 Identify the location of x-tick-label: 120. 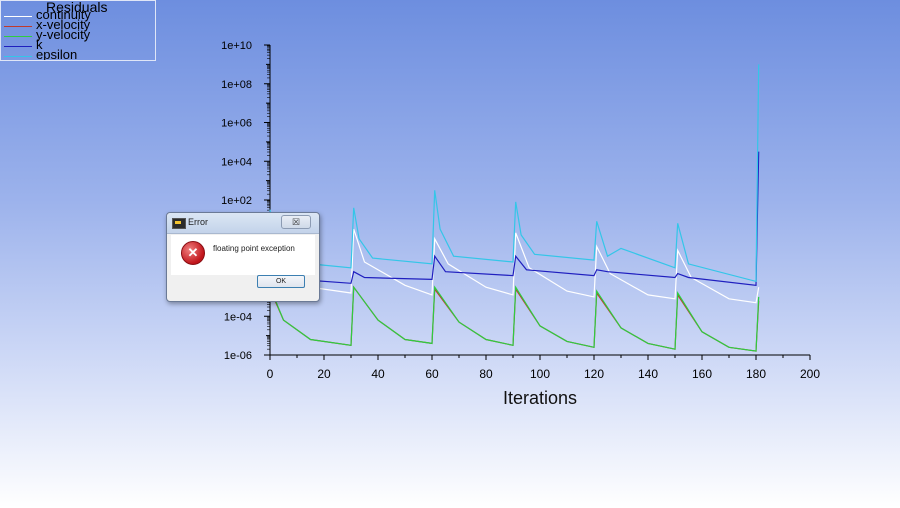
(594, 374).